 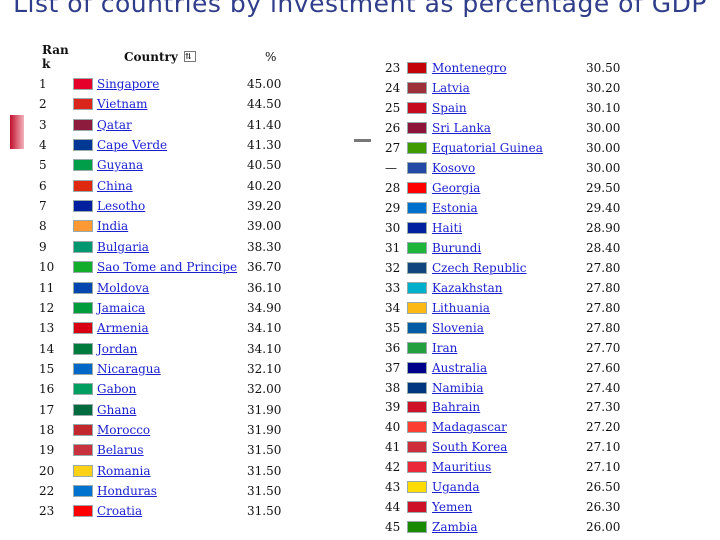 I want to click on country-link: Lithuania, so click(x=461, y=307).